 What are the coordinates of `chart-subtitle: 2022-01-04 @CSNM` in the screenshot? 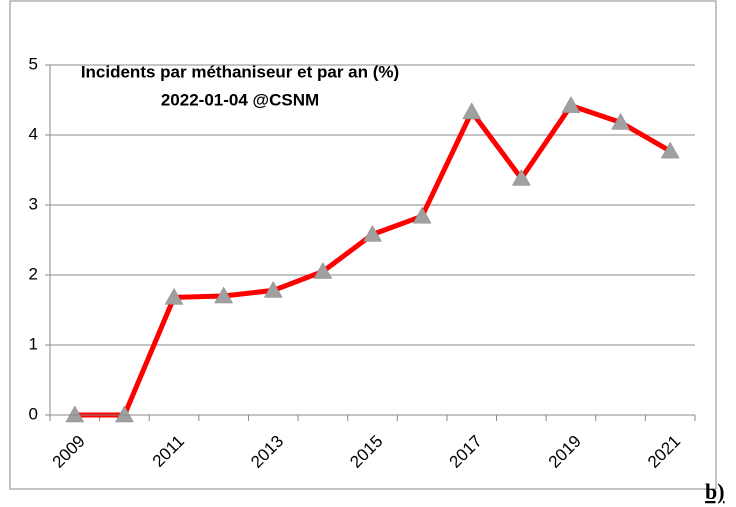 It's located at (240, 99).